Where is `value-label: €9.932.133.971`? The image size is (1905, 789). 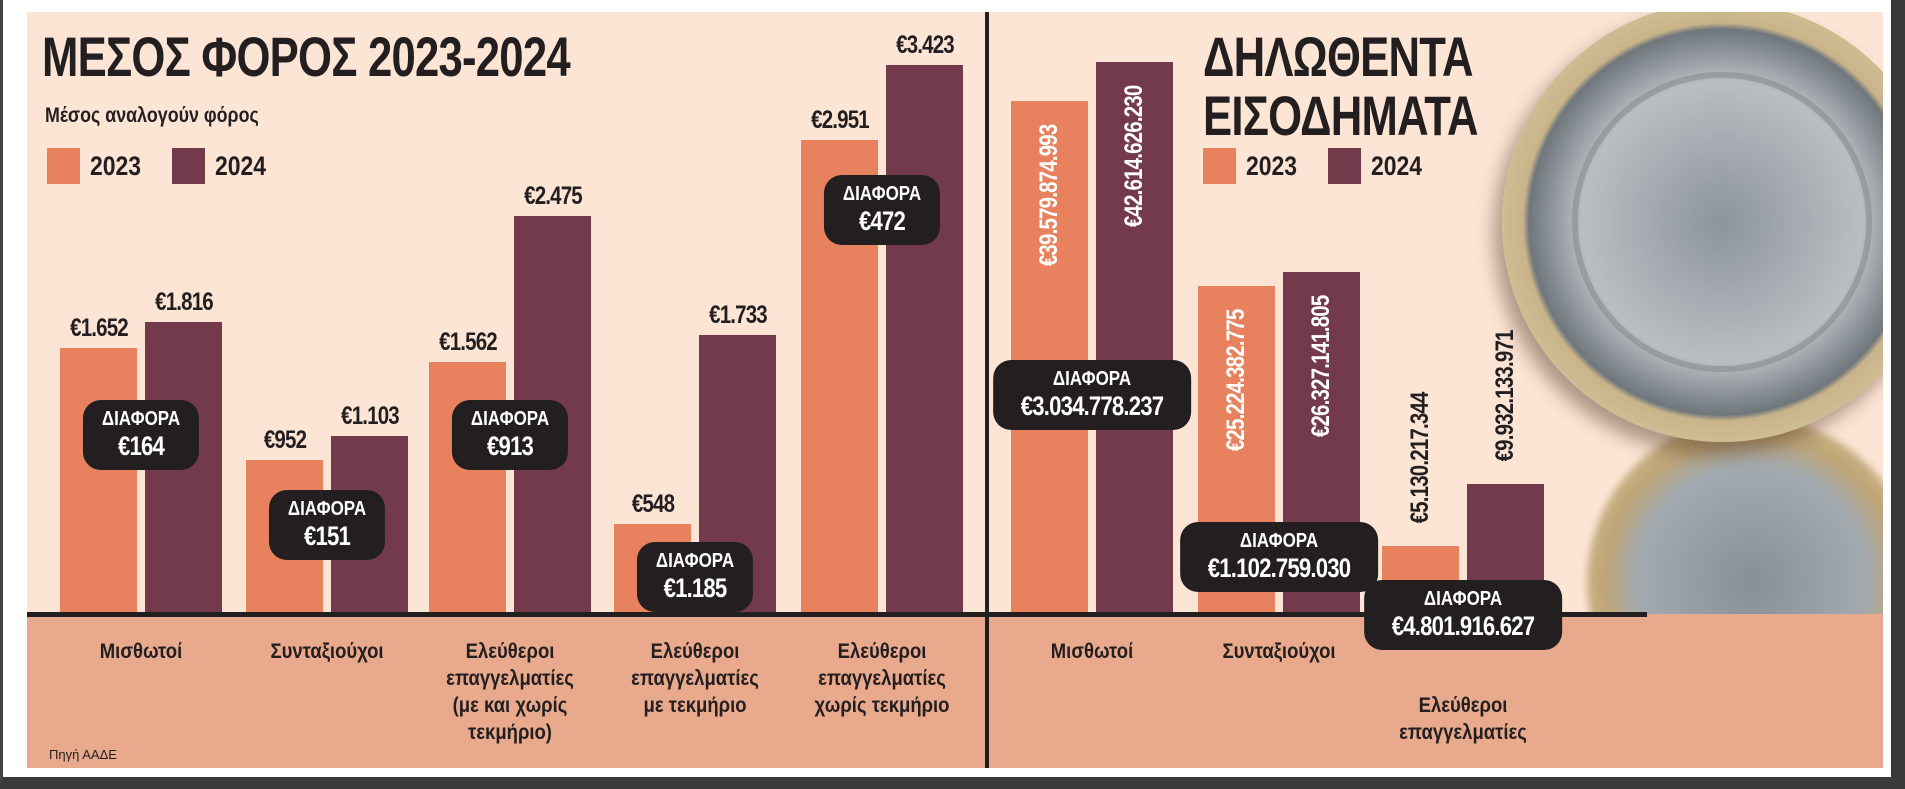 value-label: €9.932.133.971 is located at coordinates (1504, 396).